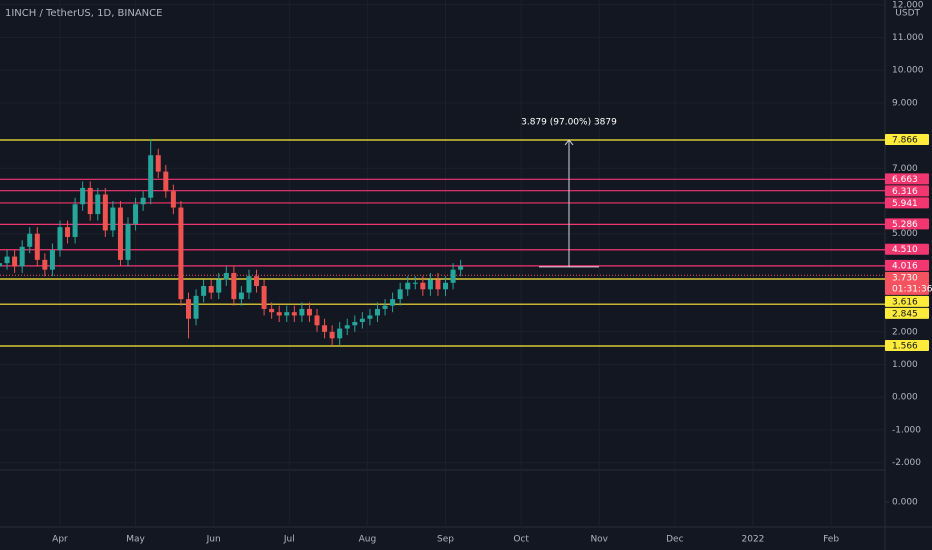 Image resolution: width=932 pixels, height=550 pixels. What do you see at coordinates (912, 289) in the screenshot?
I see `countdown-label: 01:31:36` at bounding box center [912, 289].